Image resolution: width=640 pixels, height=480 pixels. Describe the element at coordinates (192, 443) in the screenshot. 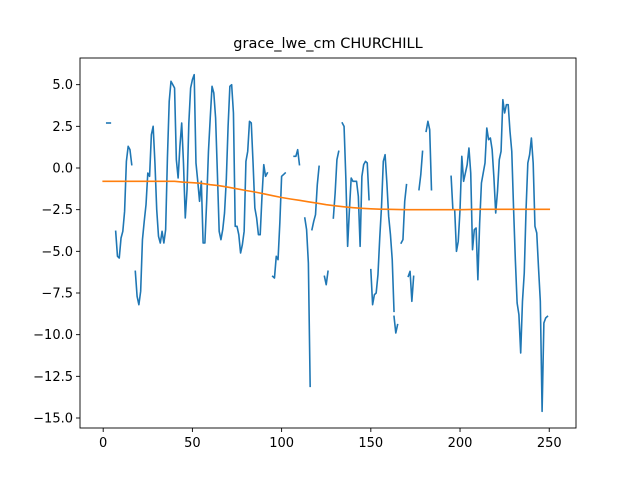

I see `x-tick-label-1: 50` at that location.